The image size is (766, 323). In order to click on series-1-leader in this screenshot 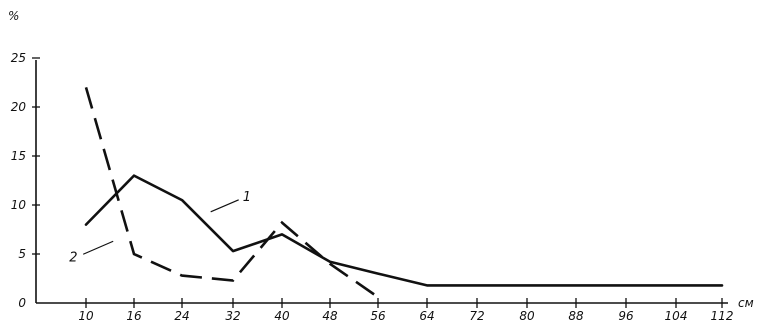, I will do `click(224, 206)`.